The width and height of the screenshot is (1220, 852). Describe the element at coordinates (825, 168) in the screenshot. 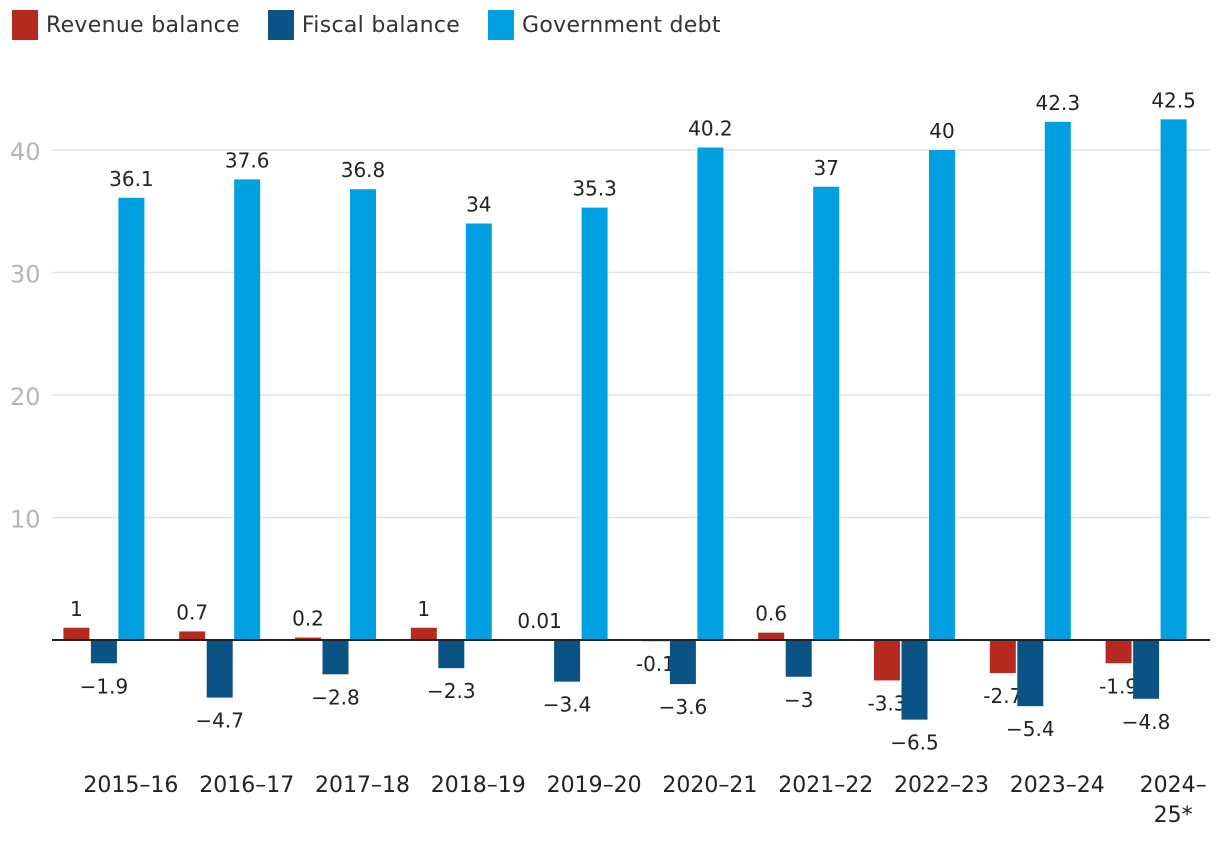

I see `data-label: 37` at that location.